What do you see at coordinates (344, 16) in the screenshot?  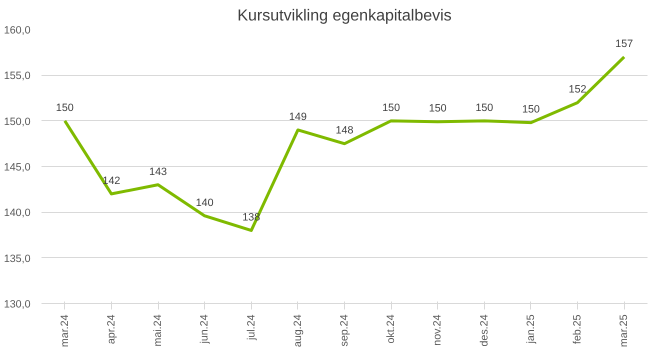 I see `chart-title: Kursutvikling egenkapitalbevis` at bounding box center [344, 16].